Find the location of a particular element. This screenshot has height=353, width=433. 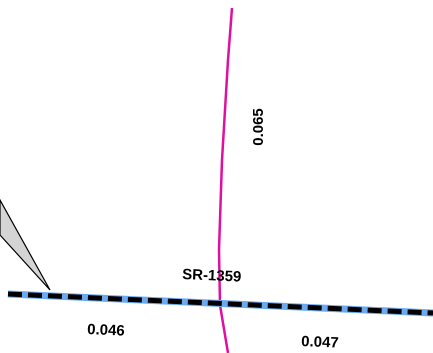

right-segment-value-label: 0.047 is located at coordinates (320, 342).